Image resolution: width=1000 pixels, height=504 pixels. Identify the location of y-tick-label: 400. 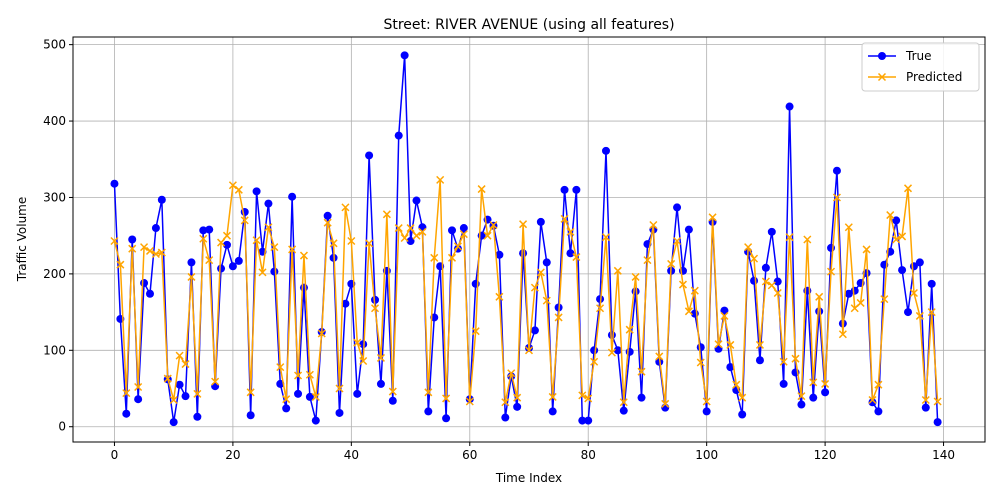
(54, 121).